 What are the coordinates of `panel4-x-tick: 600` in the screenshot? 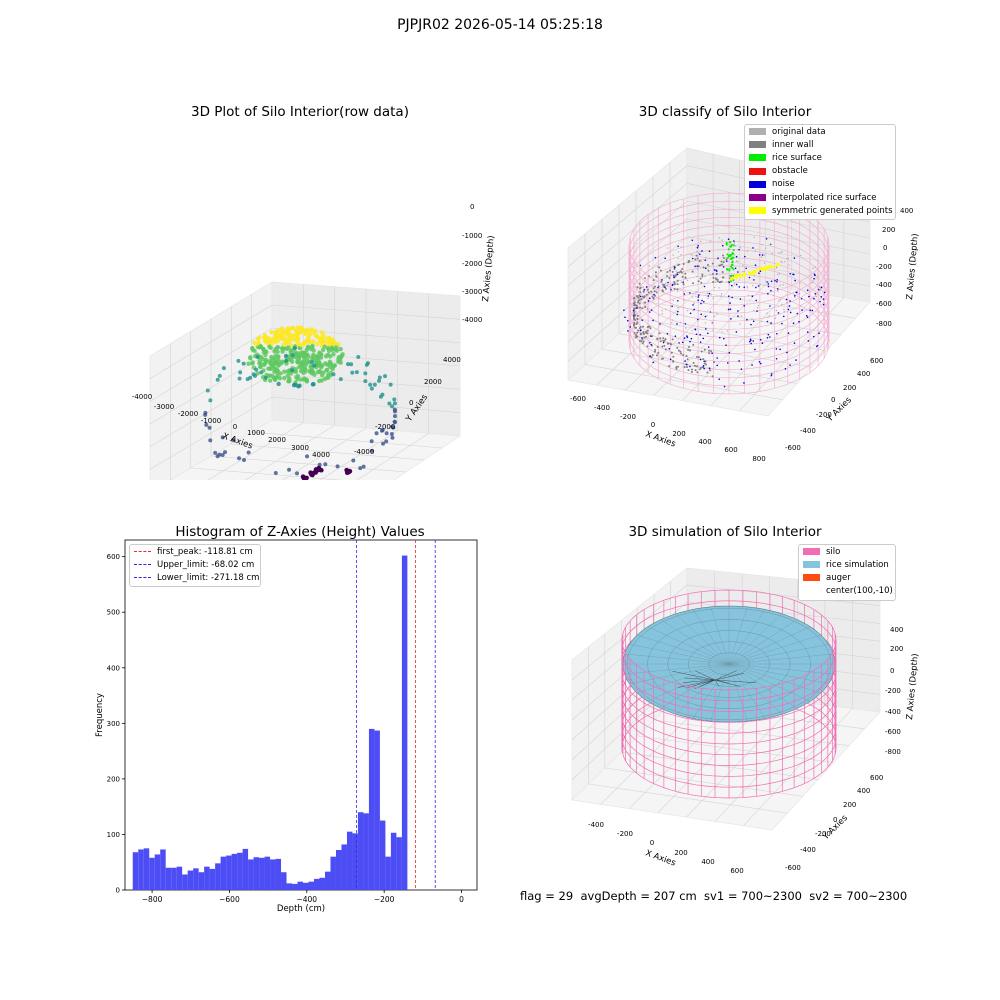 It's located at (736, 871).